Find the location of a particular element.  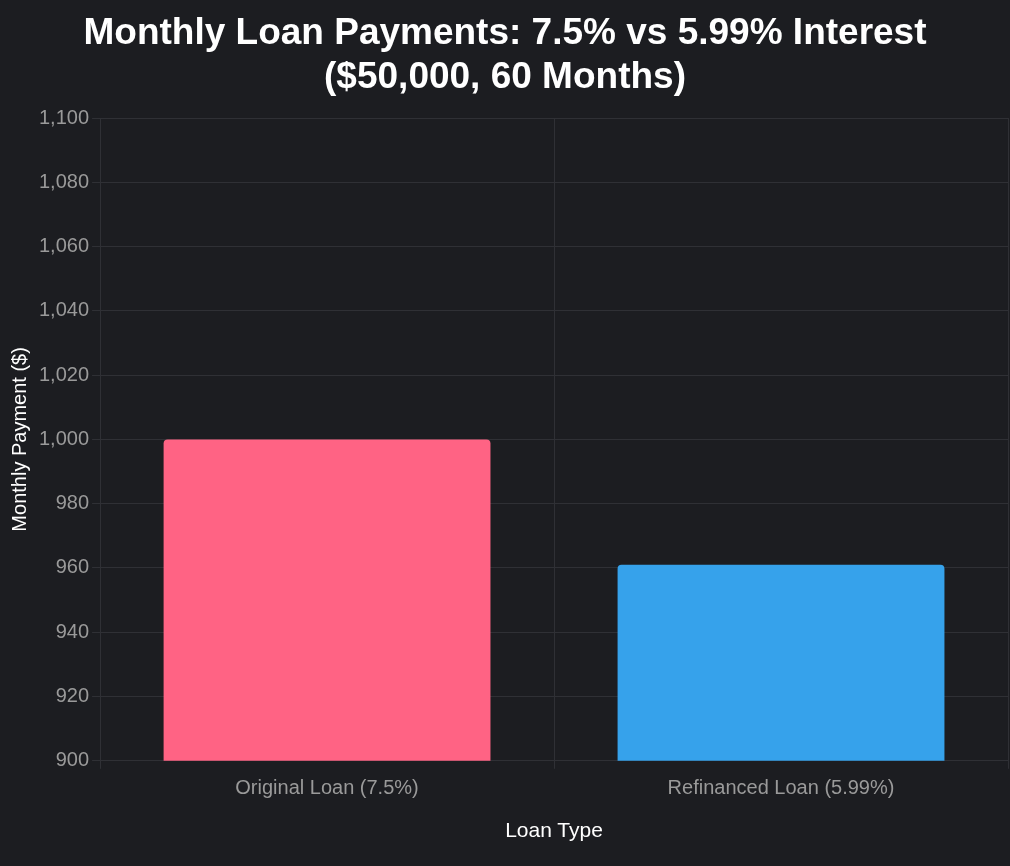

y-tick-label: 1,080 is located at coordinates (64, 180).